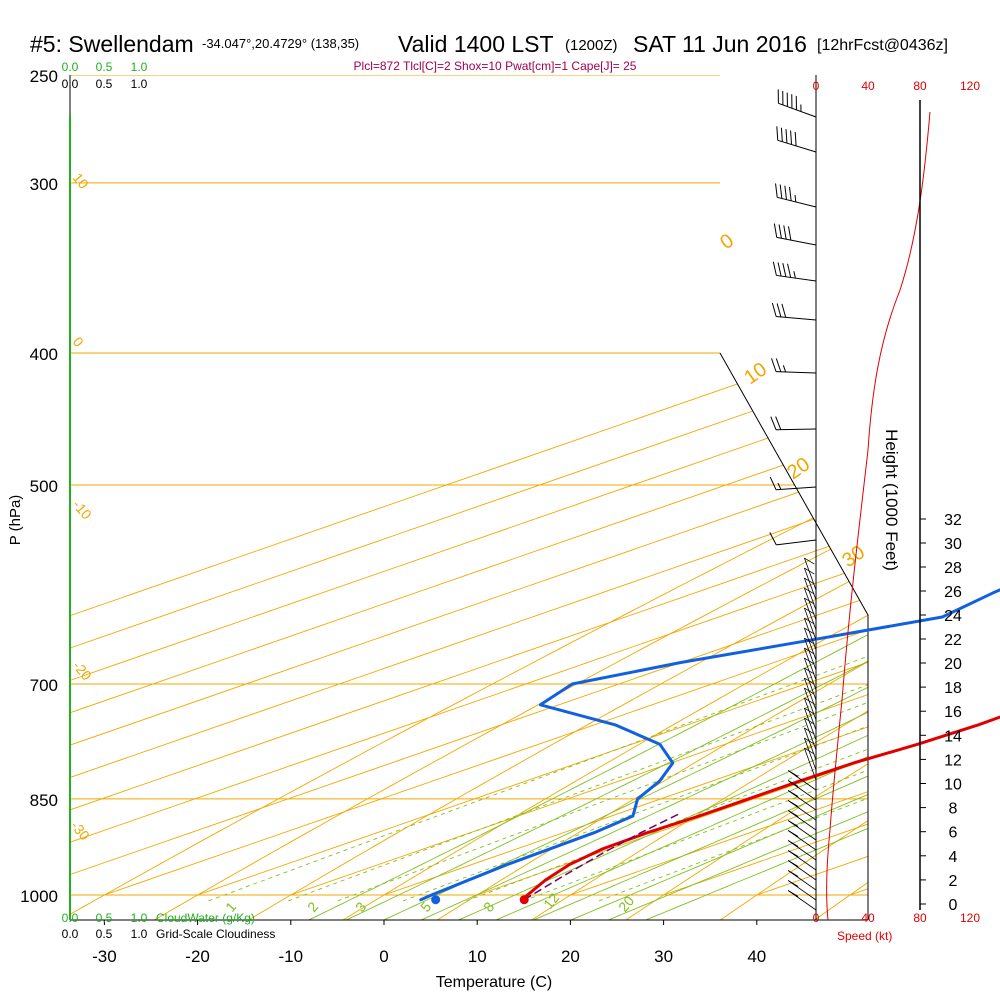  I want to click on isotherm-line, so click(858, 485).